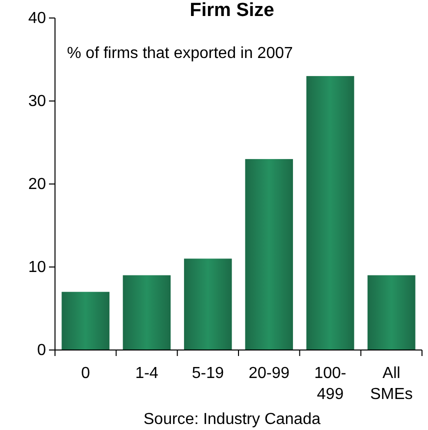 The height and width of the screenshot is (430, 428). What do you see at coordinates (37, 185) in the screenshot?
I see `y-tick-label: 20` at bounding box center [37, 185].